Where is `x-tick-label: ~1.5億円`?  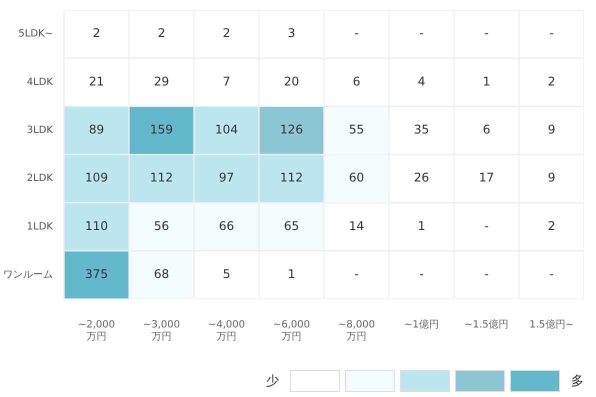 x-tick-label: ~1.5億円 is located at coordinates (486, 324).